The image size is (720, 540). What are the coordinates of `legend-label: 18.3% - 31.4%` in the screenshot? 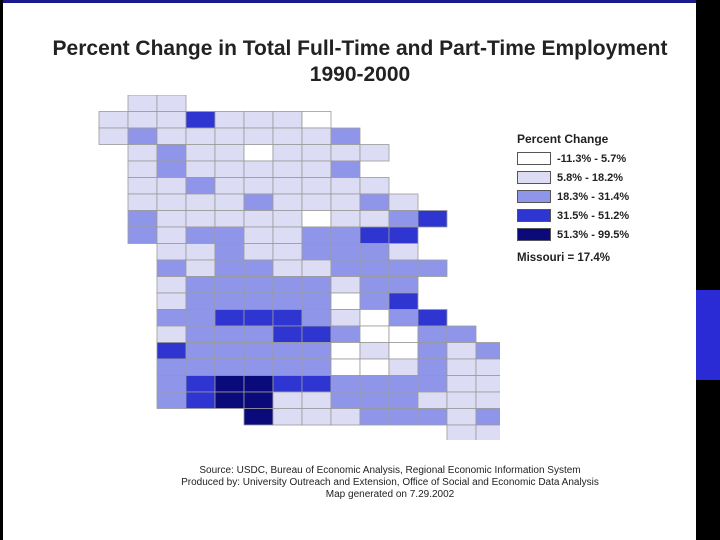 It's located at (593, 196).